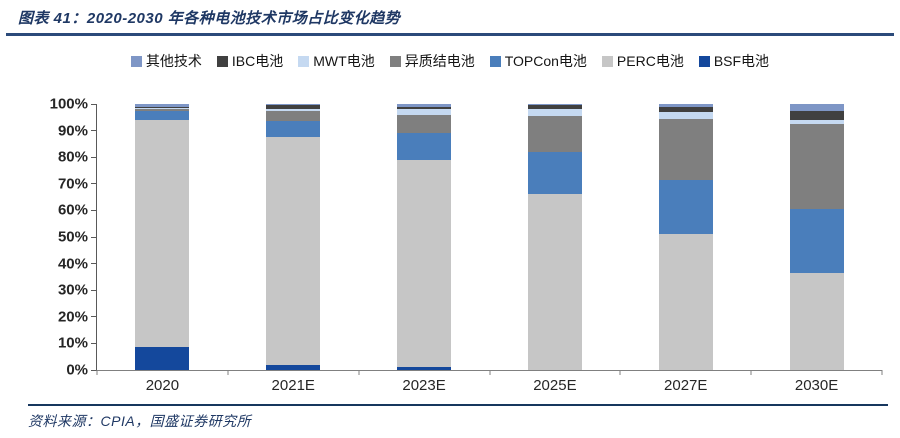 The height and width of the screenshot is (438, 900). What do you see at coordinates (816, 241) in the screenshot?
I see `bar-segment-TOPCon电池-2030E` at bounding box center [816, 241].